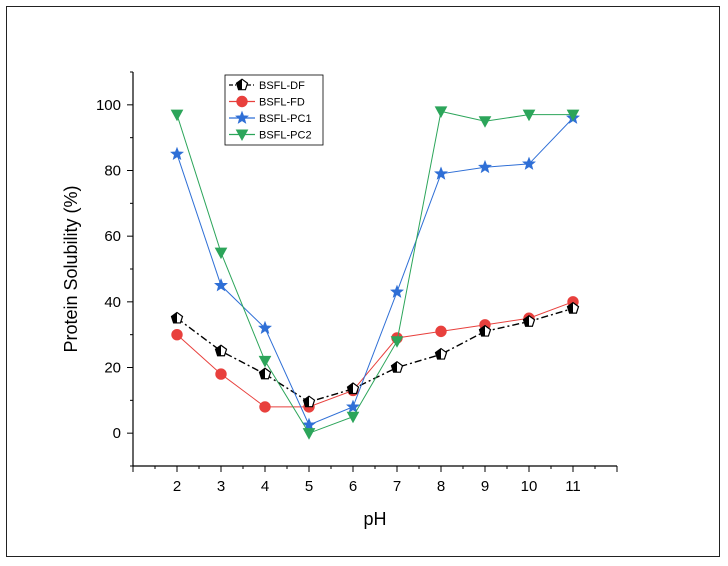 The image size is (728, 566). I want to click on legend-item-bsfl-df: BSFL-DF, so click(267, 85).